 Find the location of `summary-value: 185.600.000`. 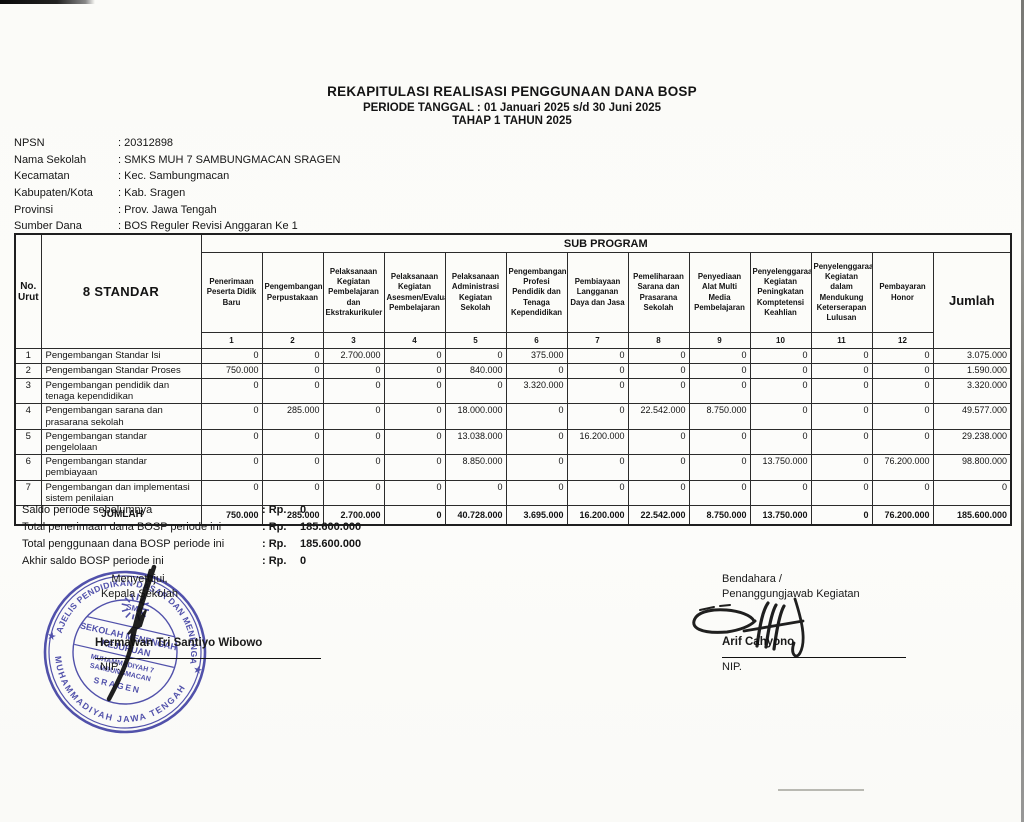

summary-value: 185.600.000 is located at coordinates (331, 543).